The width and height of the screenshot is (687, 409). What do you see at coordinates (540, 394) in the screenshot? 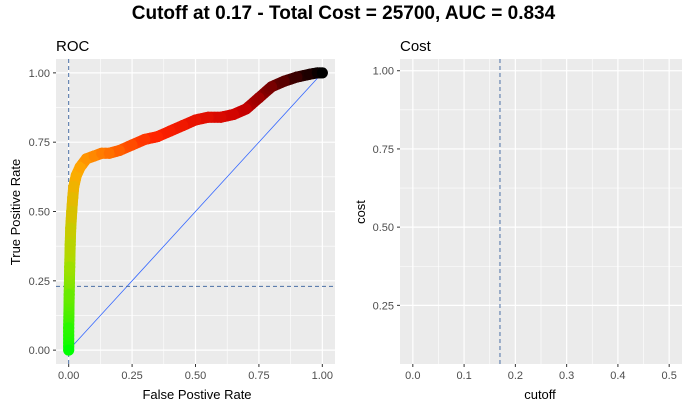
I see `cost-x-axis-label: cutoff` at bounding box center [540, 394].